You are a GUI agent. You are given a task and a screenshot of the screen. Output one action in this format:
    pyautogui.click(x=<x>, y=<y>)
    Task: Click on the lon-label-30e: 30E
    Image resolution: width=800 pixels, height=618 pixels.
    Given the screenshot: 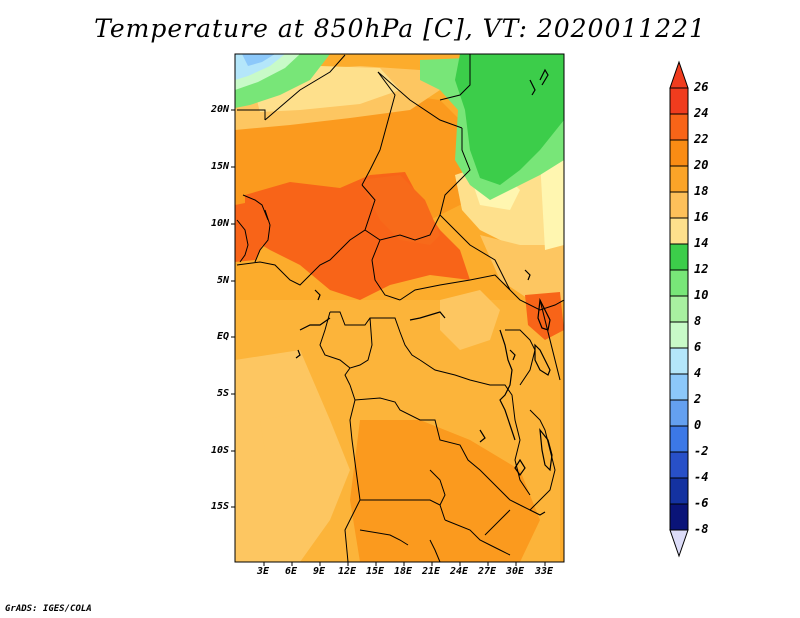 What is the action you would take?
    pyautogui.click(x=515, y=571)
    